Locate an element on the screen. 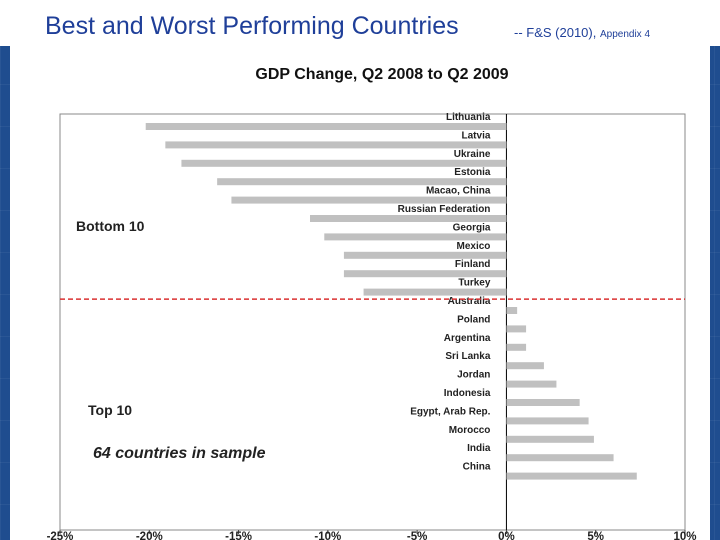  category-label: Estonia is located at coordinates (472, 172).